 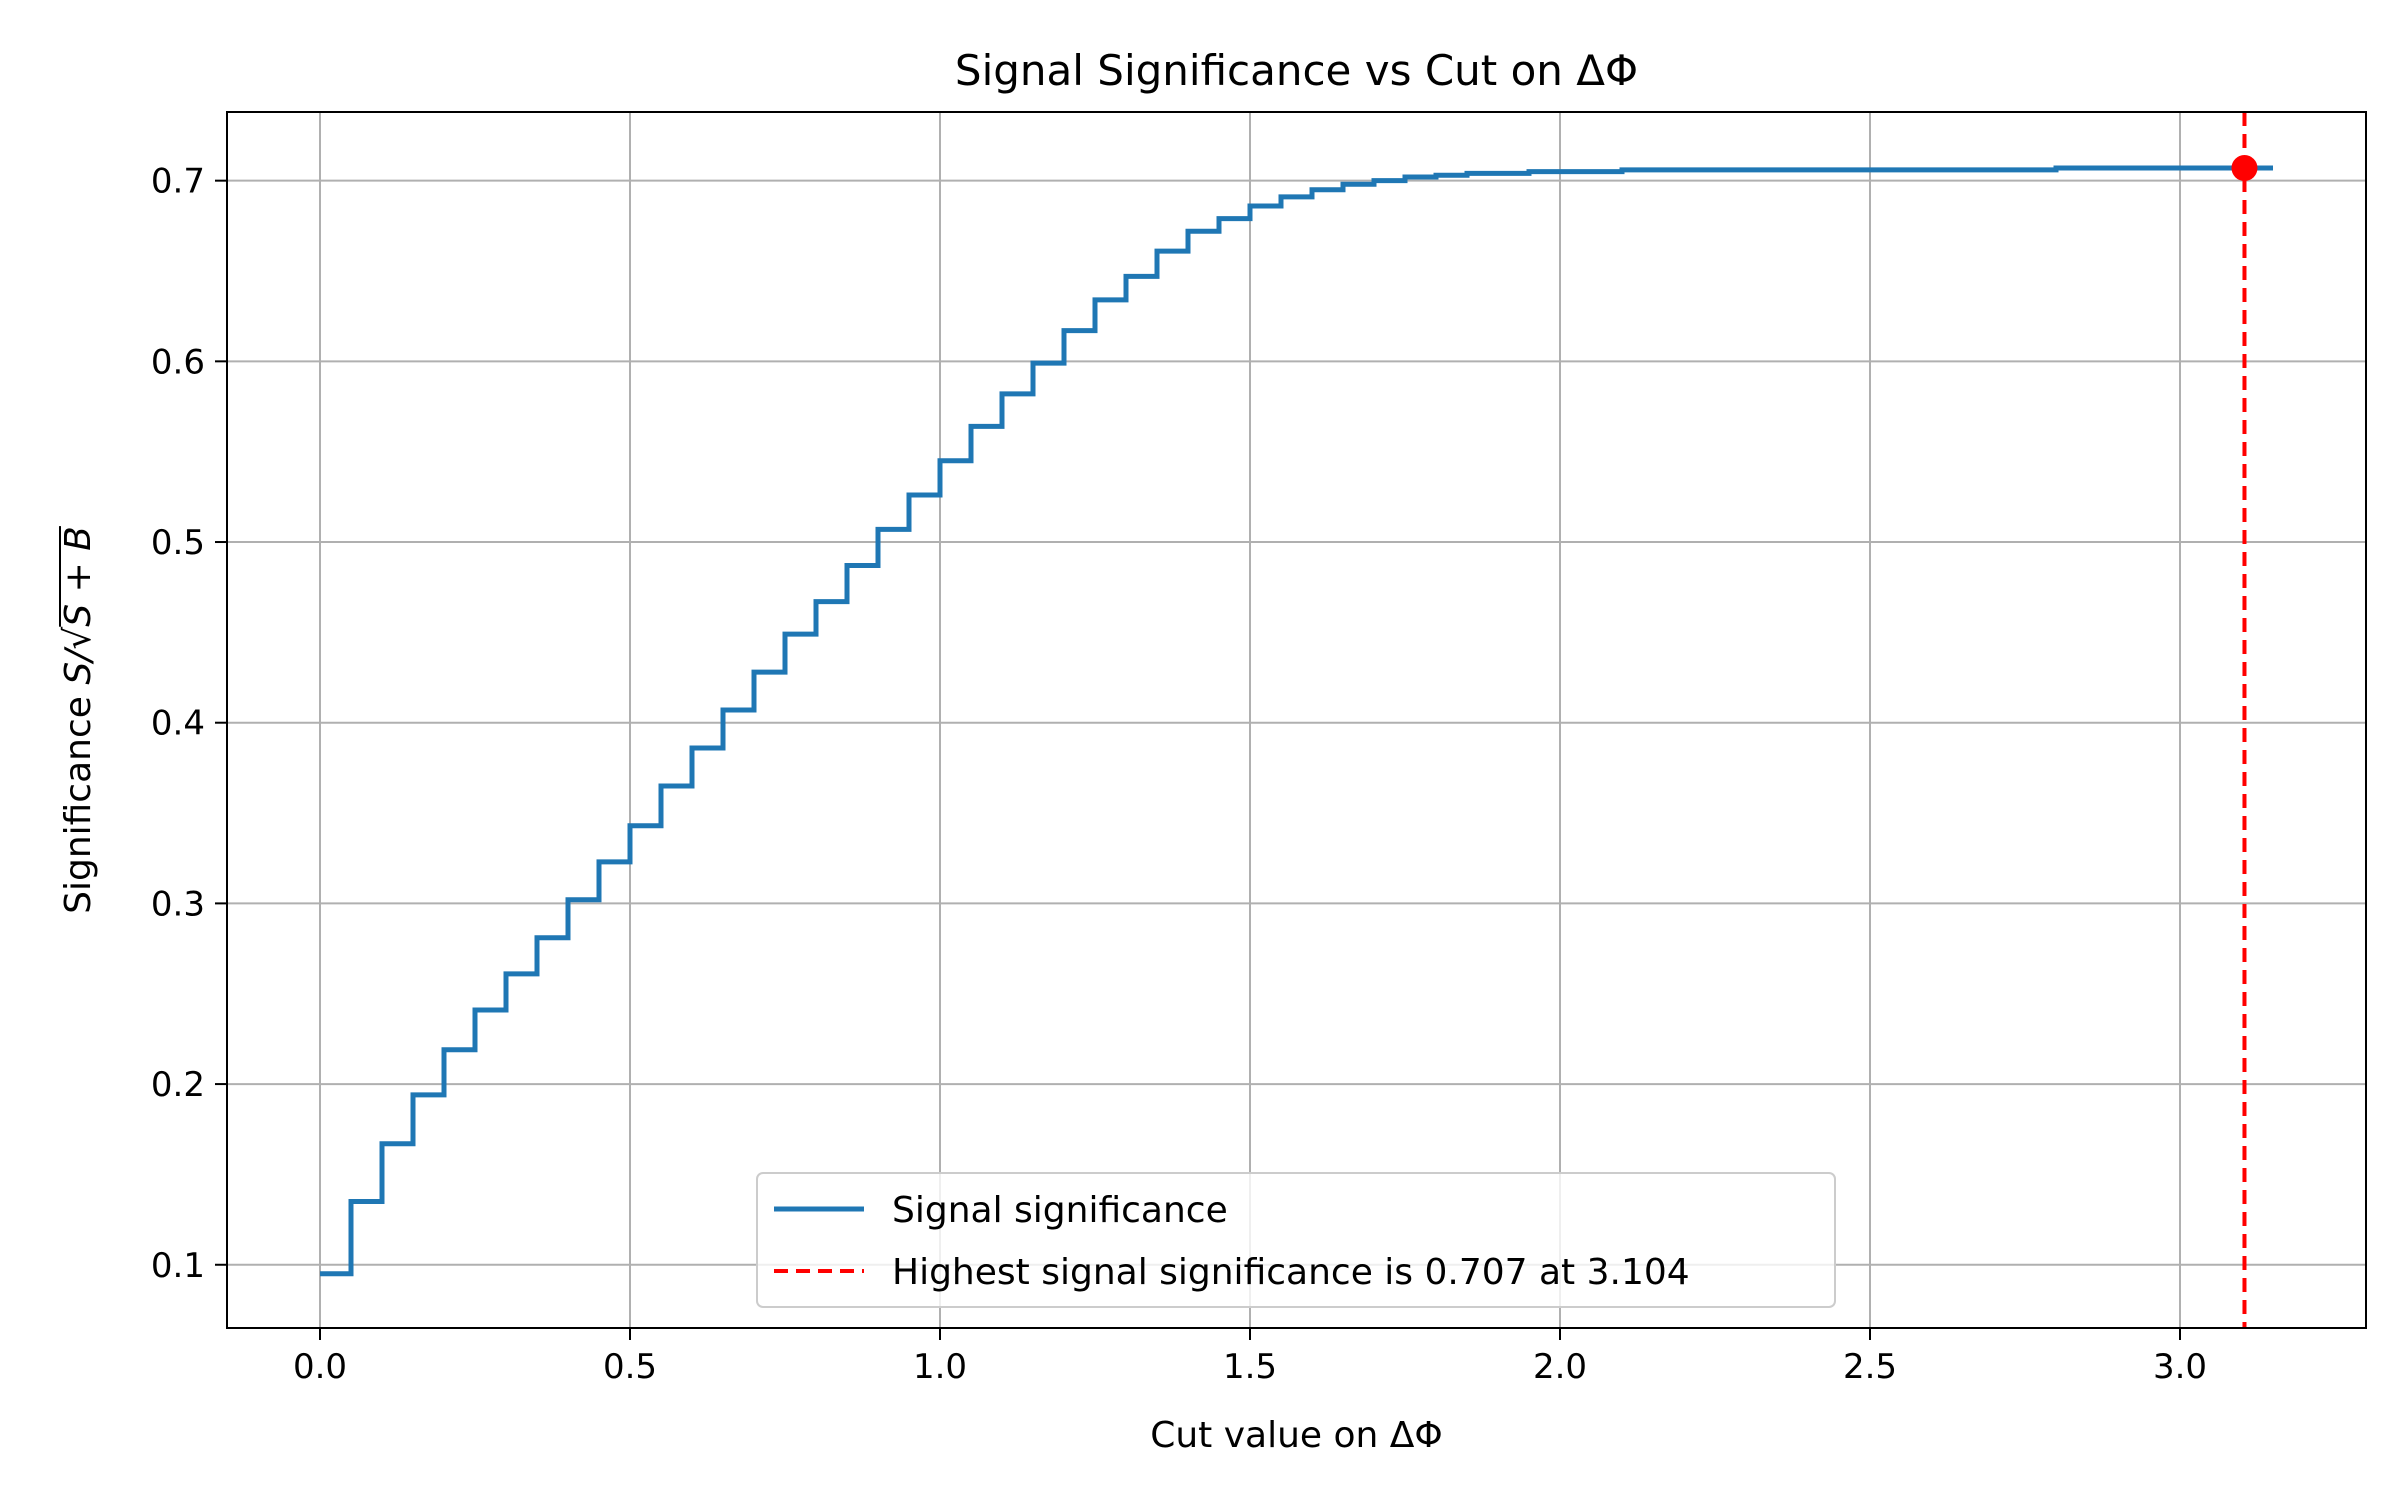 I want to click on x-tick-label: 0.0, so click(x=320, y=1367).